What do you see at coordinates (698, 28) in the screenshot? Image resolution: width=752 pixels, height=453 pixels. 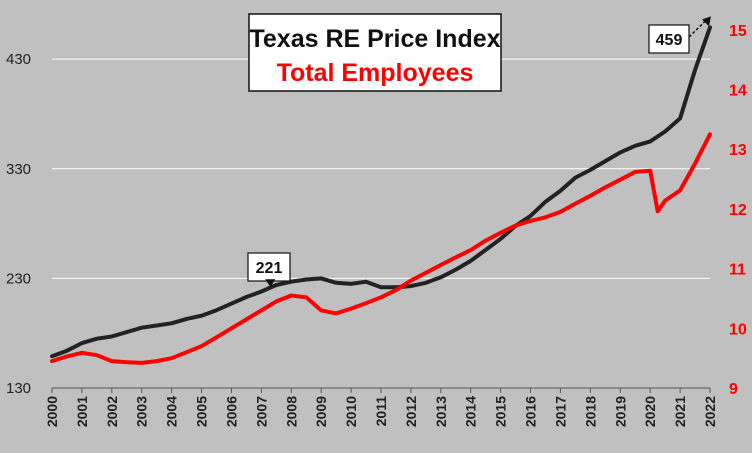 I see `annotation-arrow` at bounding box center [698, 28].